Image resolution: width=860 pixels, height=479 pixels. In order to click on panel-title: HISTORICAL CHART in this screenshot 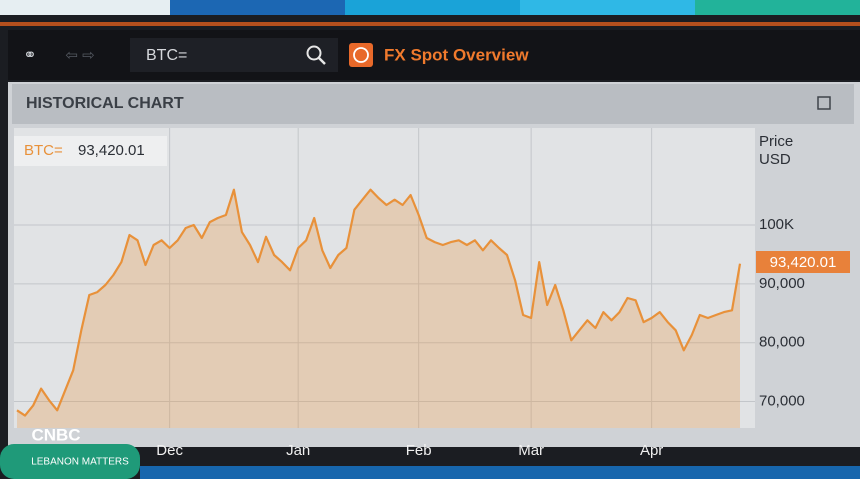, I will do `click(105, 103)`.